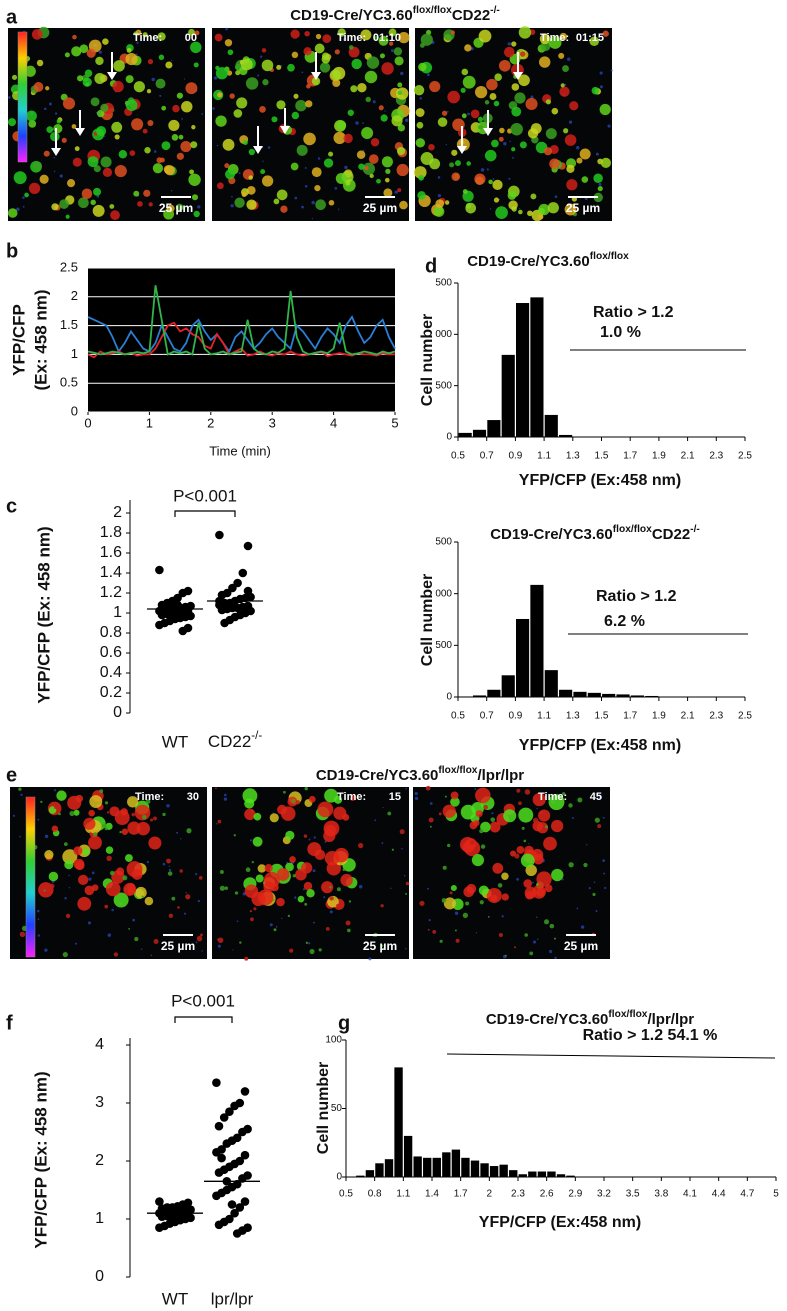 This screenshot has height=1311, width=787. Describe the element at coordinates (69, 324) in the screenshot. I see `y-tick-label: 1.5` at that location.